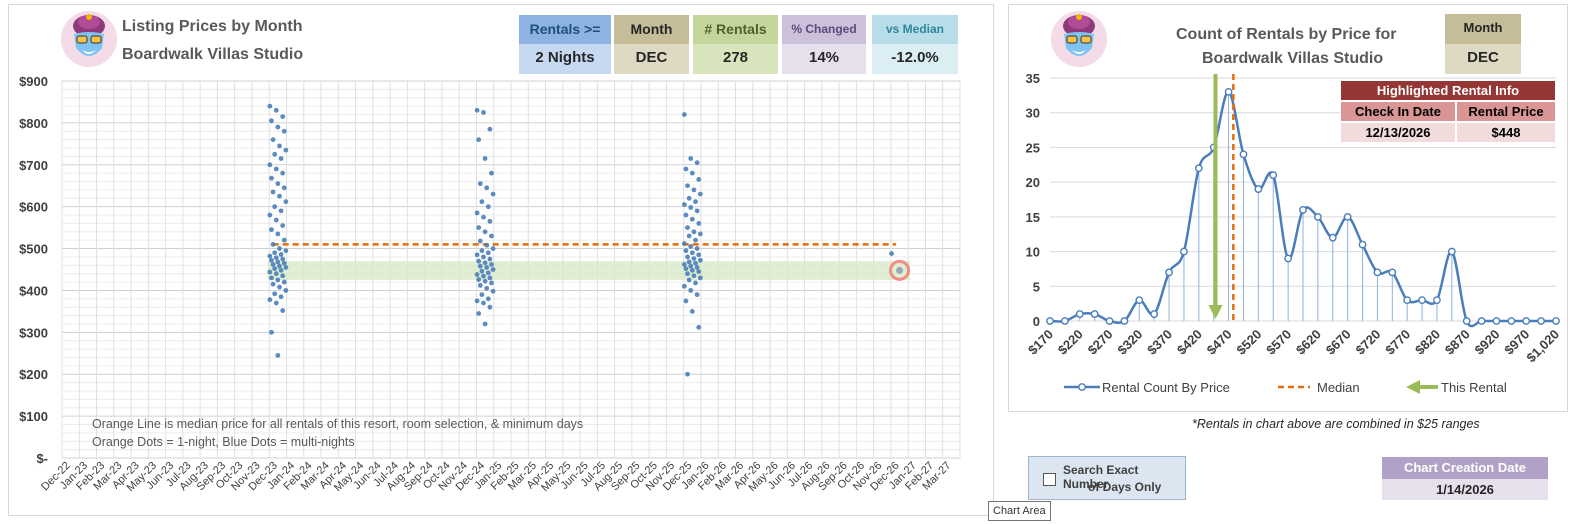 This screenshot has height=524, width=1584. Describe the element at coordinates (1278, 342) in the screenshot. I see `x-tick-label: $570` at that location.